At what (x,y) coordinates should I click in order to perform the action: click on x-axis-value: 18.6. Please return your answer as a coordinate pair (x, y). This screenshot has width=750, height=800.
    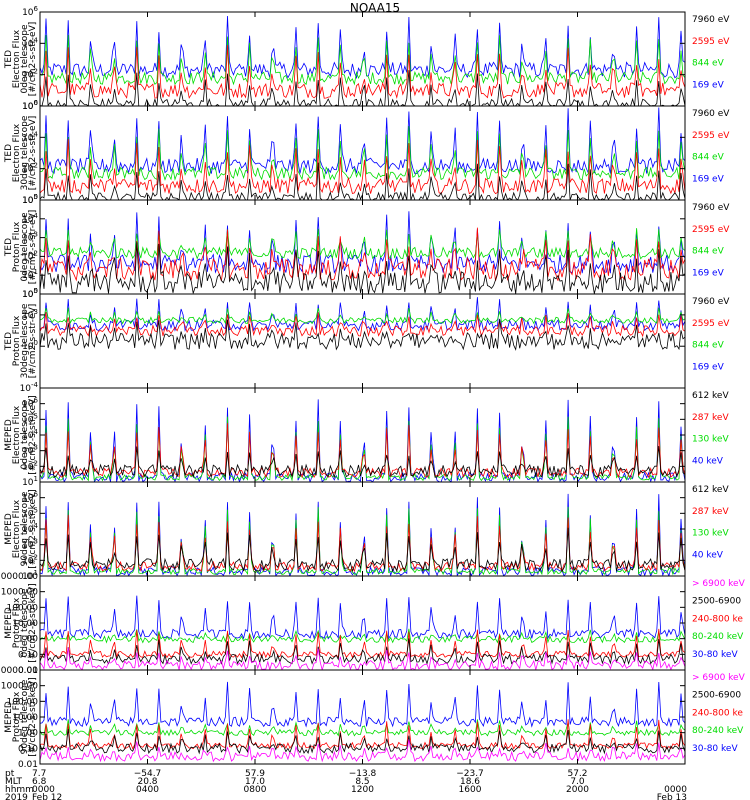
    Looking at the image, I should click on (470, 782).